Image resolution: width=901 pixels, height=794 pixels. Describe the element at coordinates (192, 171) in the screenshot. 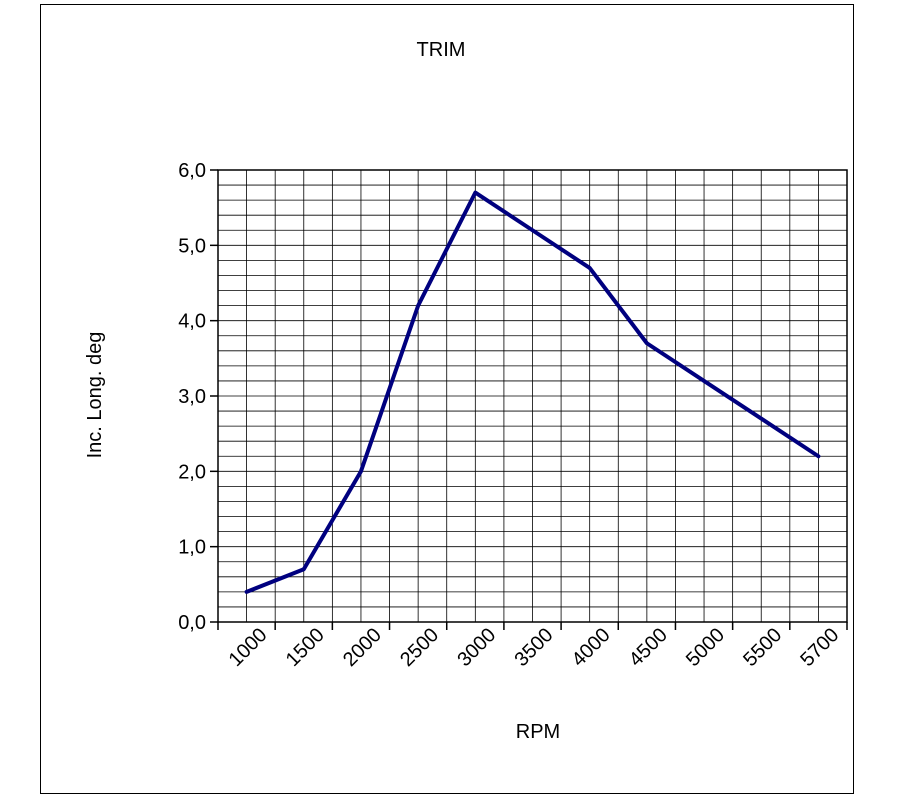

I see `y-tick-label: 6,0` at that location.